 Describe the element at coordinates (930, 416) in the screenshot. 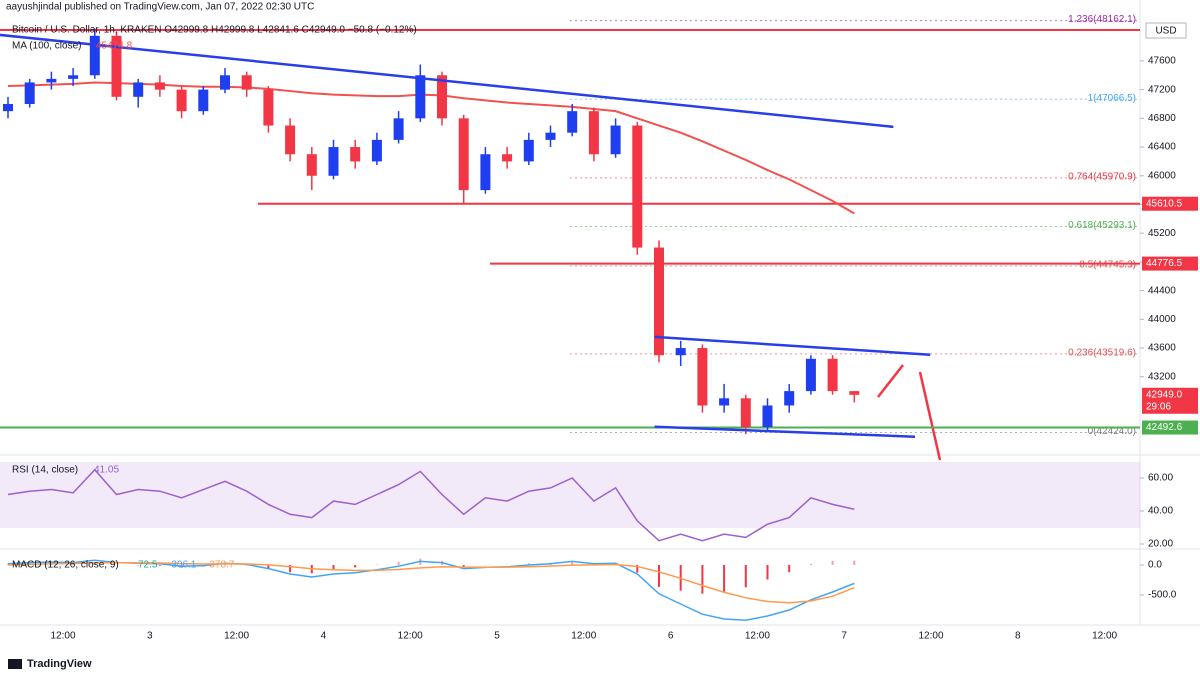

I see `forecast-arrow` at that location.